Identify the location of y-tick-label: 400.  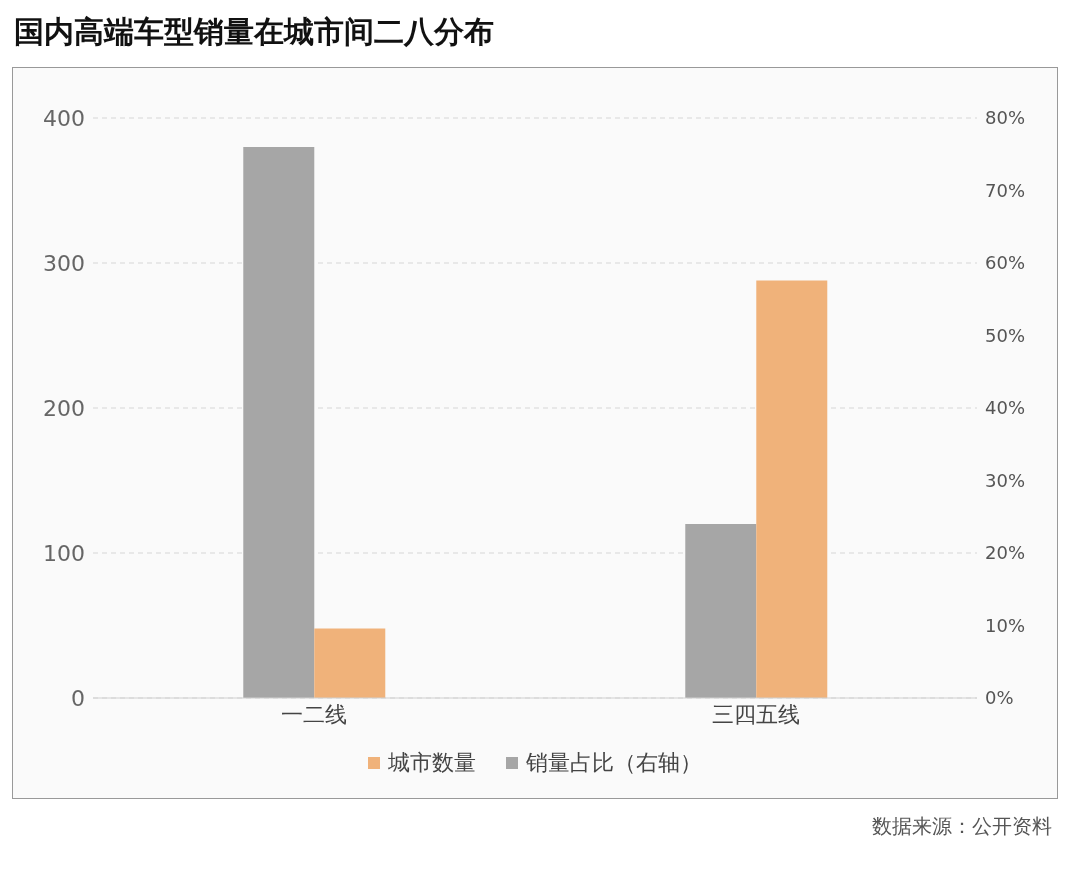
(64, 118).